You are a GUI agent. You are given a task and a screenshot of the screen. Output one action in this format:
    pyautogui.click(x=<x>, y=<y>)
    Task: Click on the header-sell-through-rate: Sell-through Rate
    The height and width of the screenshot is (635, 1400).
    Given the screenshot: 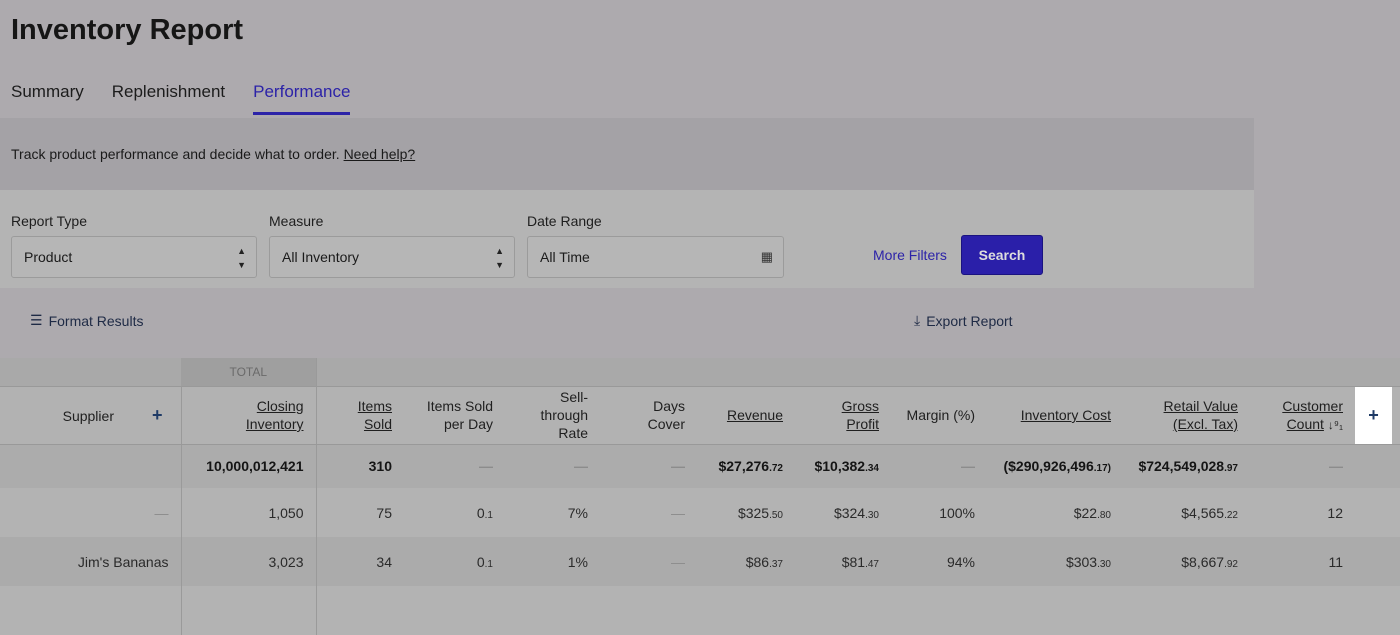 What is the action you would take?
    pyautogui.click(x=552, y=415)
    